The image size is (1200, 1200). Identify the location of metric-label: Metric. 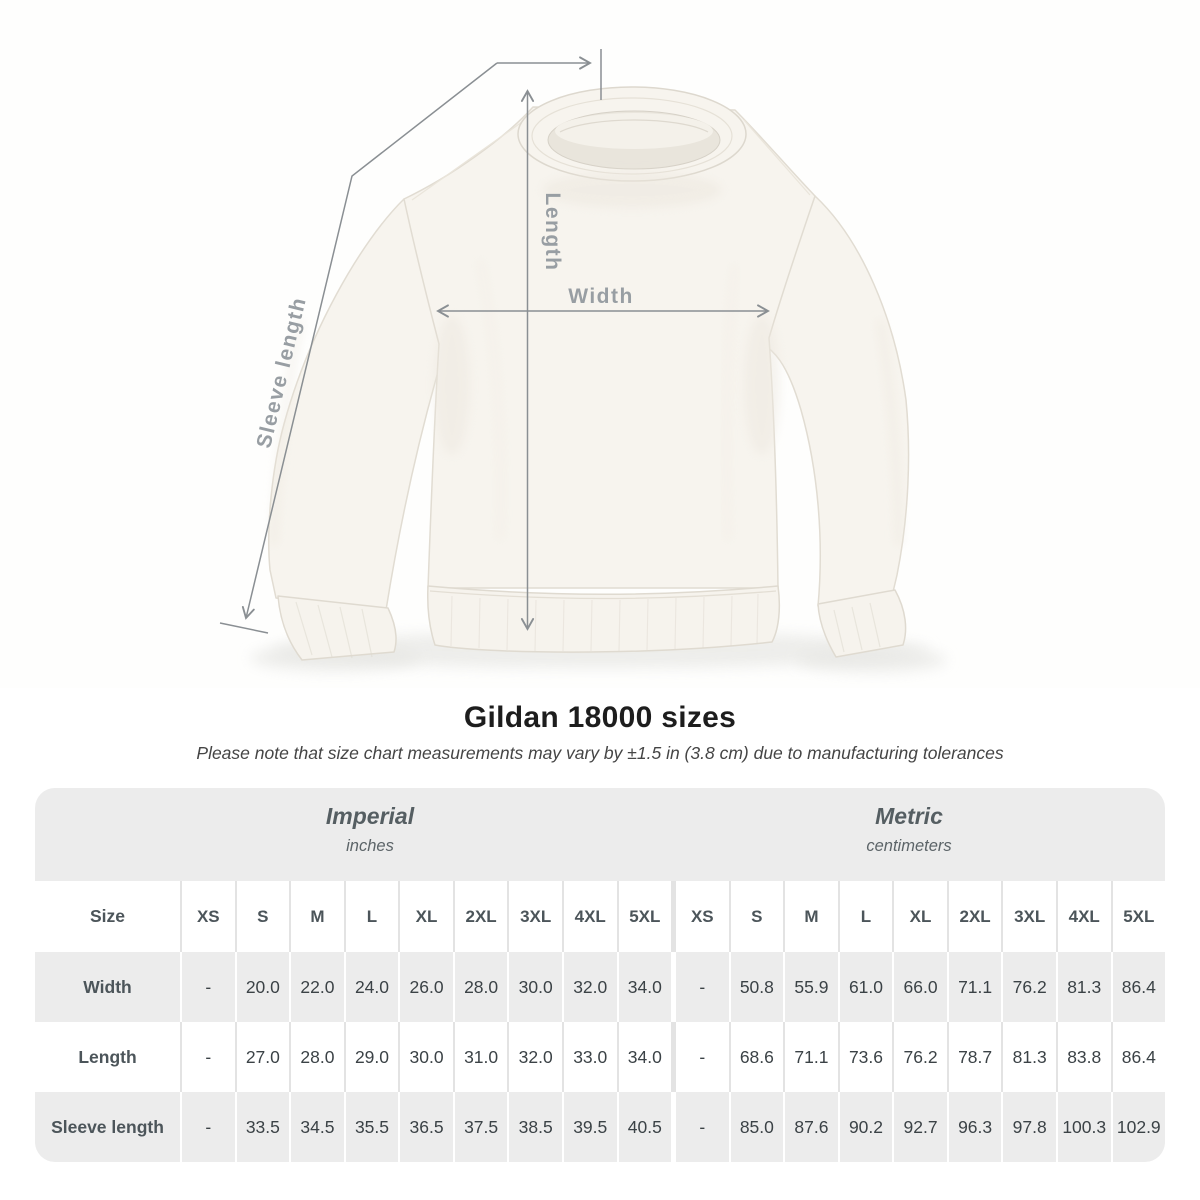
(909, 816).